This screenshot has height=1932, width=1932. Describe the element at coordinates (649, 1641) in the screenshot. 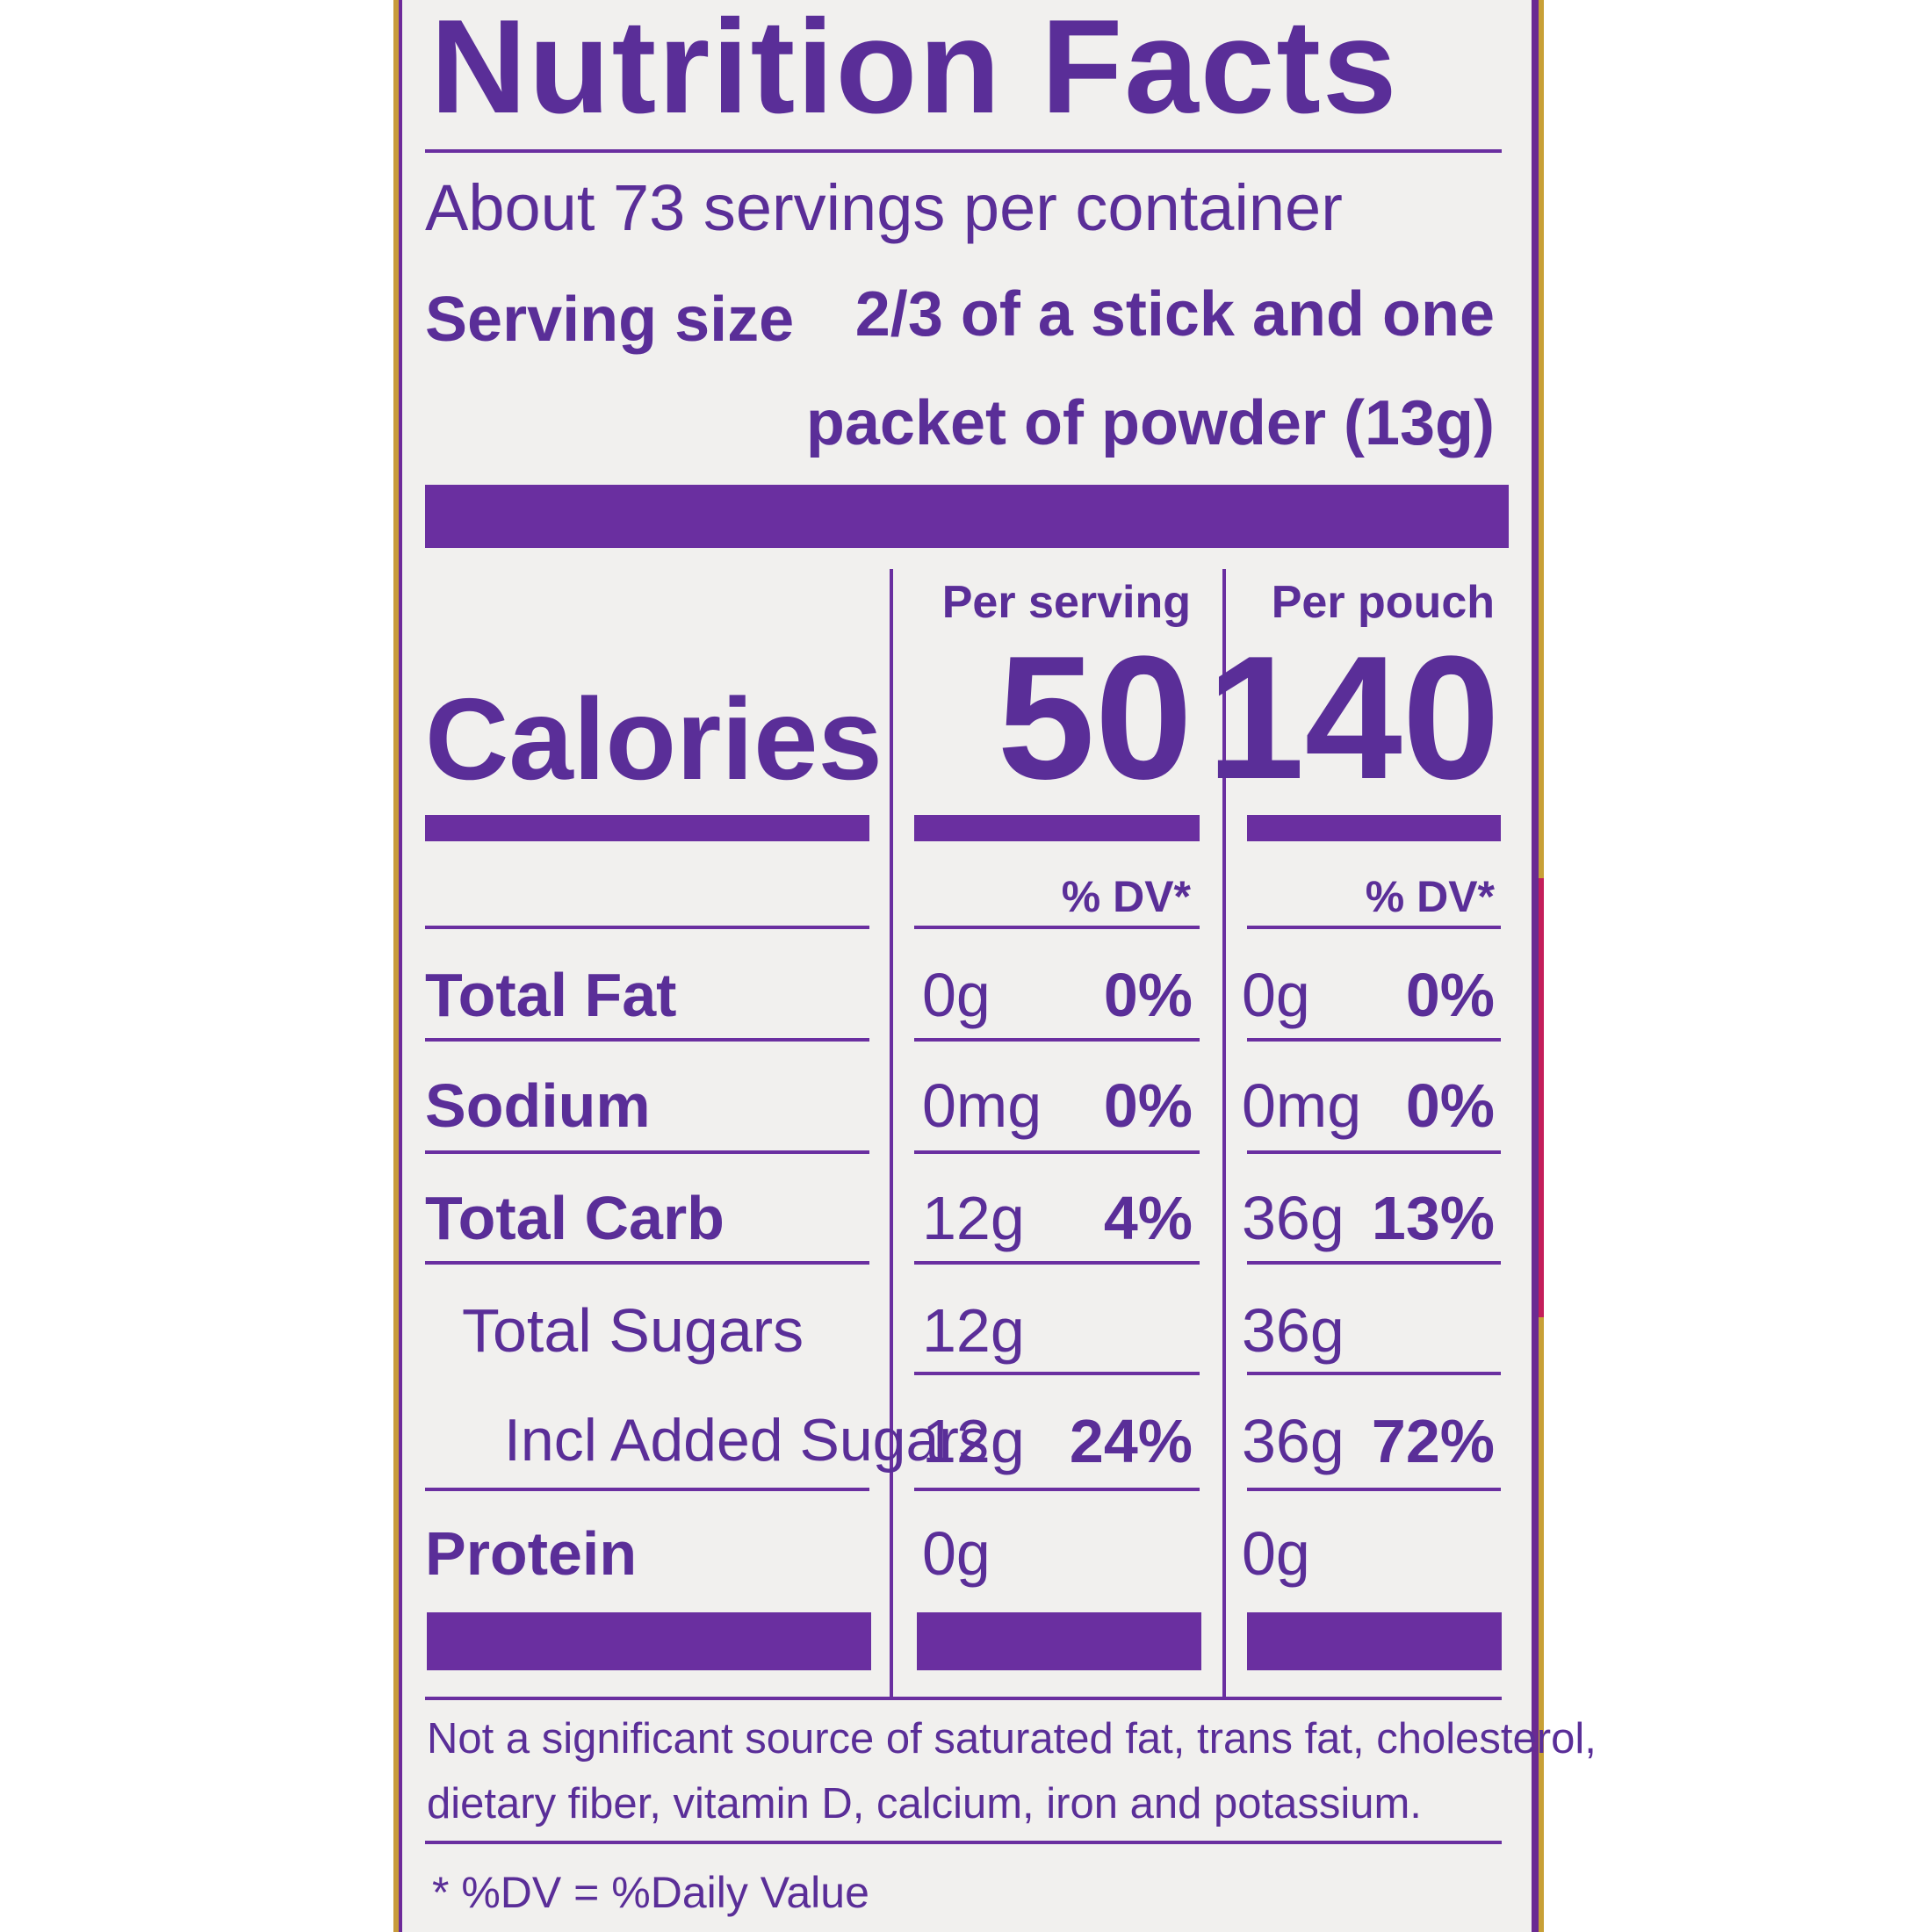

I see `thick-rule-bottom-label` at that location.